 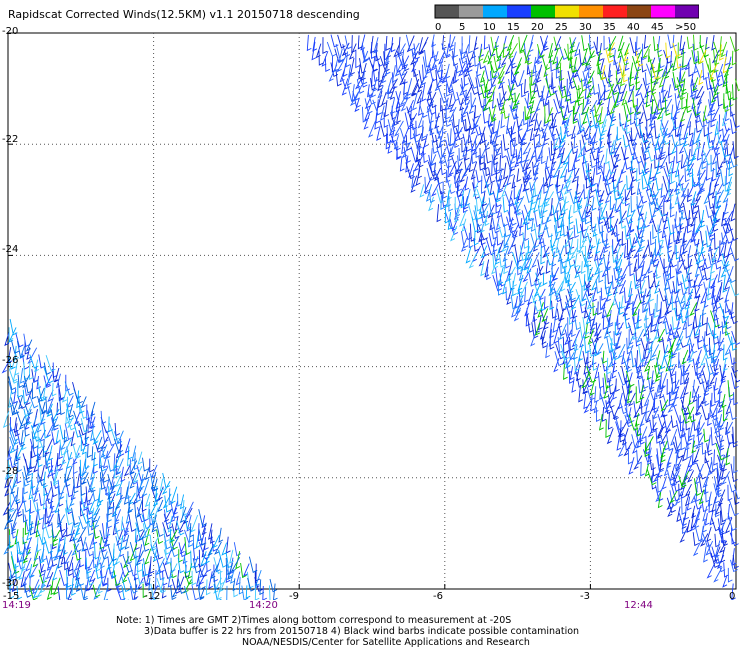 What do you see at coordinates (10, 139) in the screenshot?
I see `lat-label-1: -22` at bounding box center [10, 139].